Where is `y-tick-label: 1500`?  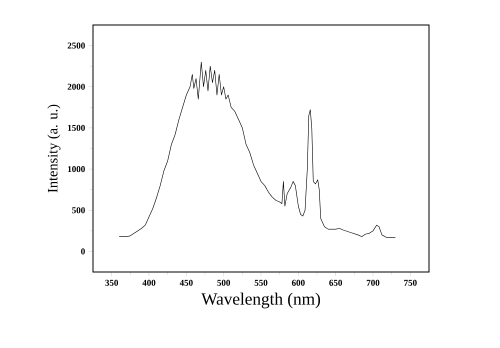 y-tick-label: 1500 is located at coordinates (76, 127).